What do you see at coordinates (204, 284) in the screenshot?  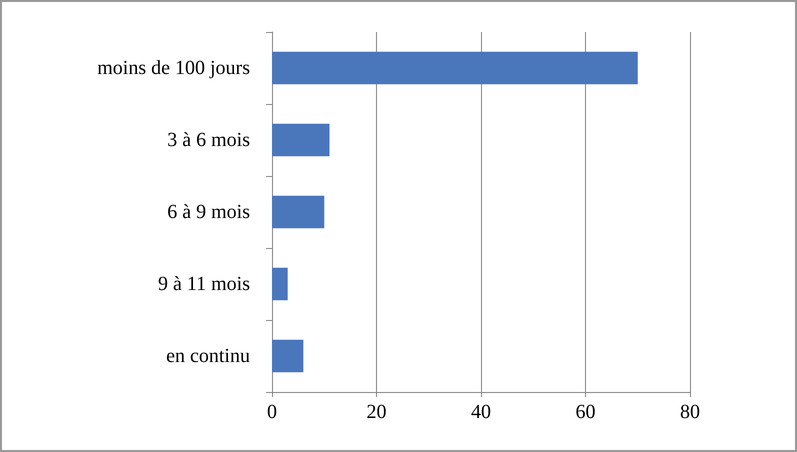 I see `y-tick-label: 9 à 11 mois` at bounding box center [204, 284].